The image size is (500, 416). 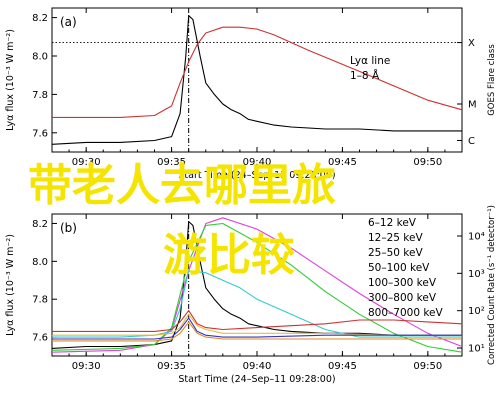 What do you see at coordinates (471, 43) in the screenshot?
I see `y2-tick-label: X` at bounding box center [471, 43].